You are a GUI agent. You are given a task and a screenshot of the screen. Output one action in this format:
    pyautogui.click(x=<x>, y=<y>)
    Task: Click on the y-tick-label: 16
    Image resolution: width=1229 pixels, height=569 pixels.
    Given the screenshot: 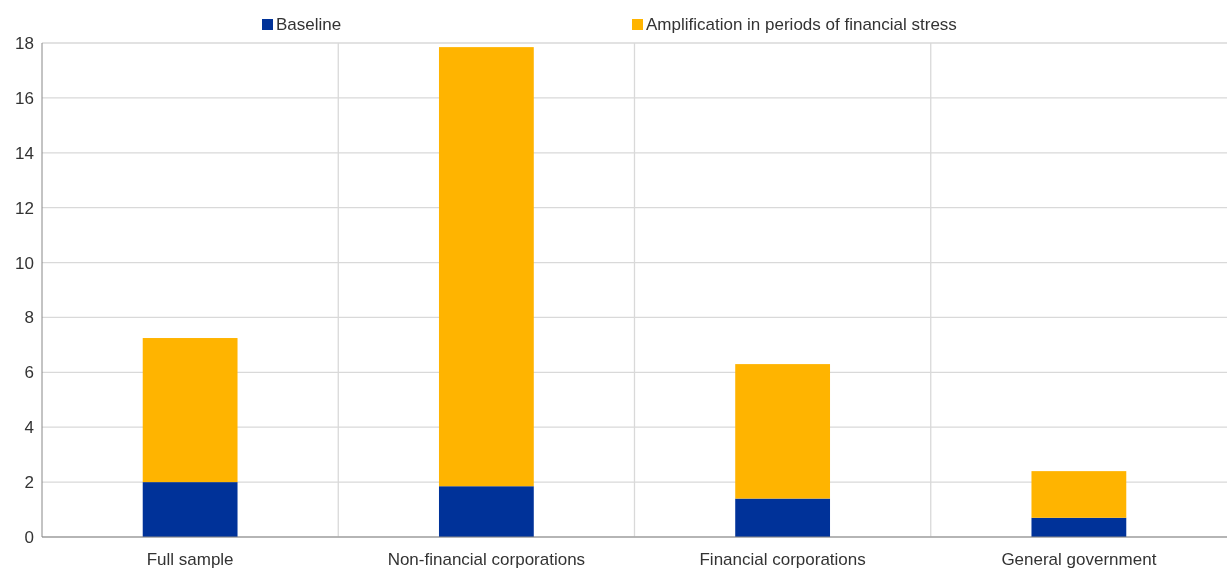 What is the action you would take?
    pyautogui.click(x=24, y=98)
    